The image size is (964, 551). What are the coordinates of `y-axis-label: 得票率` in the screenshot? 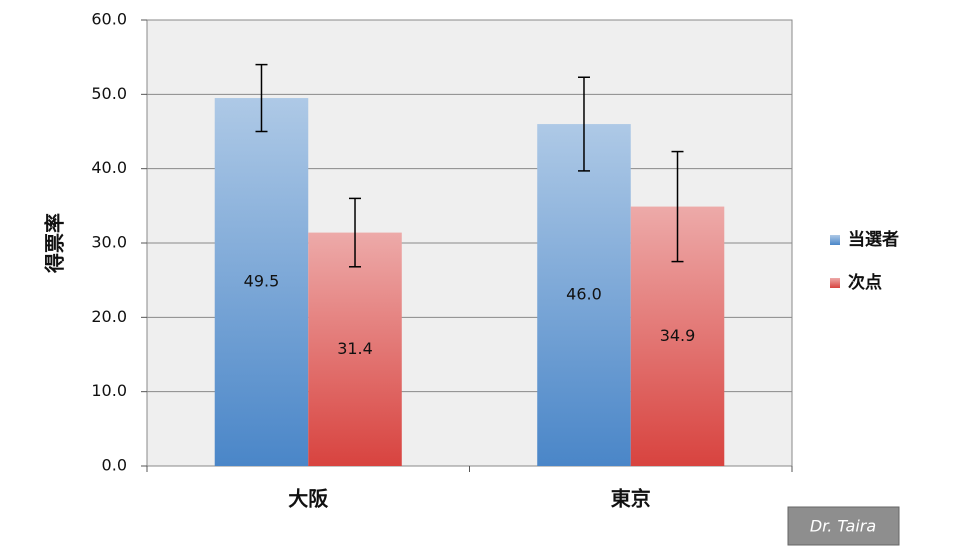 It's located at (55, 243).